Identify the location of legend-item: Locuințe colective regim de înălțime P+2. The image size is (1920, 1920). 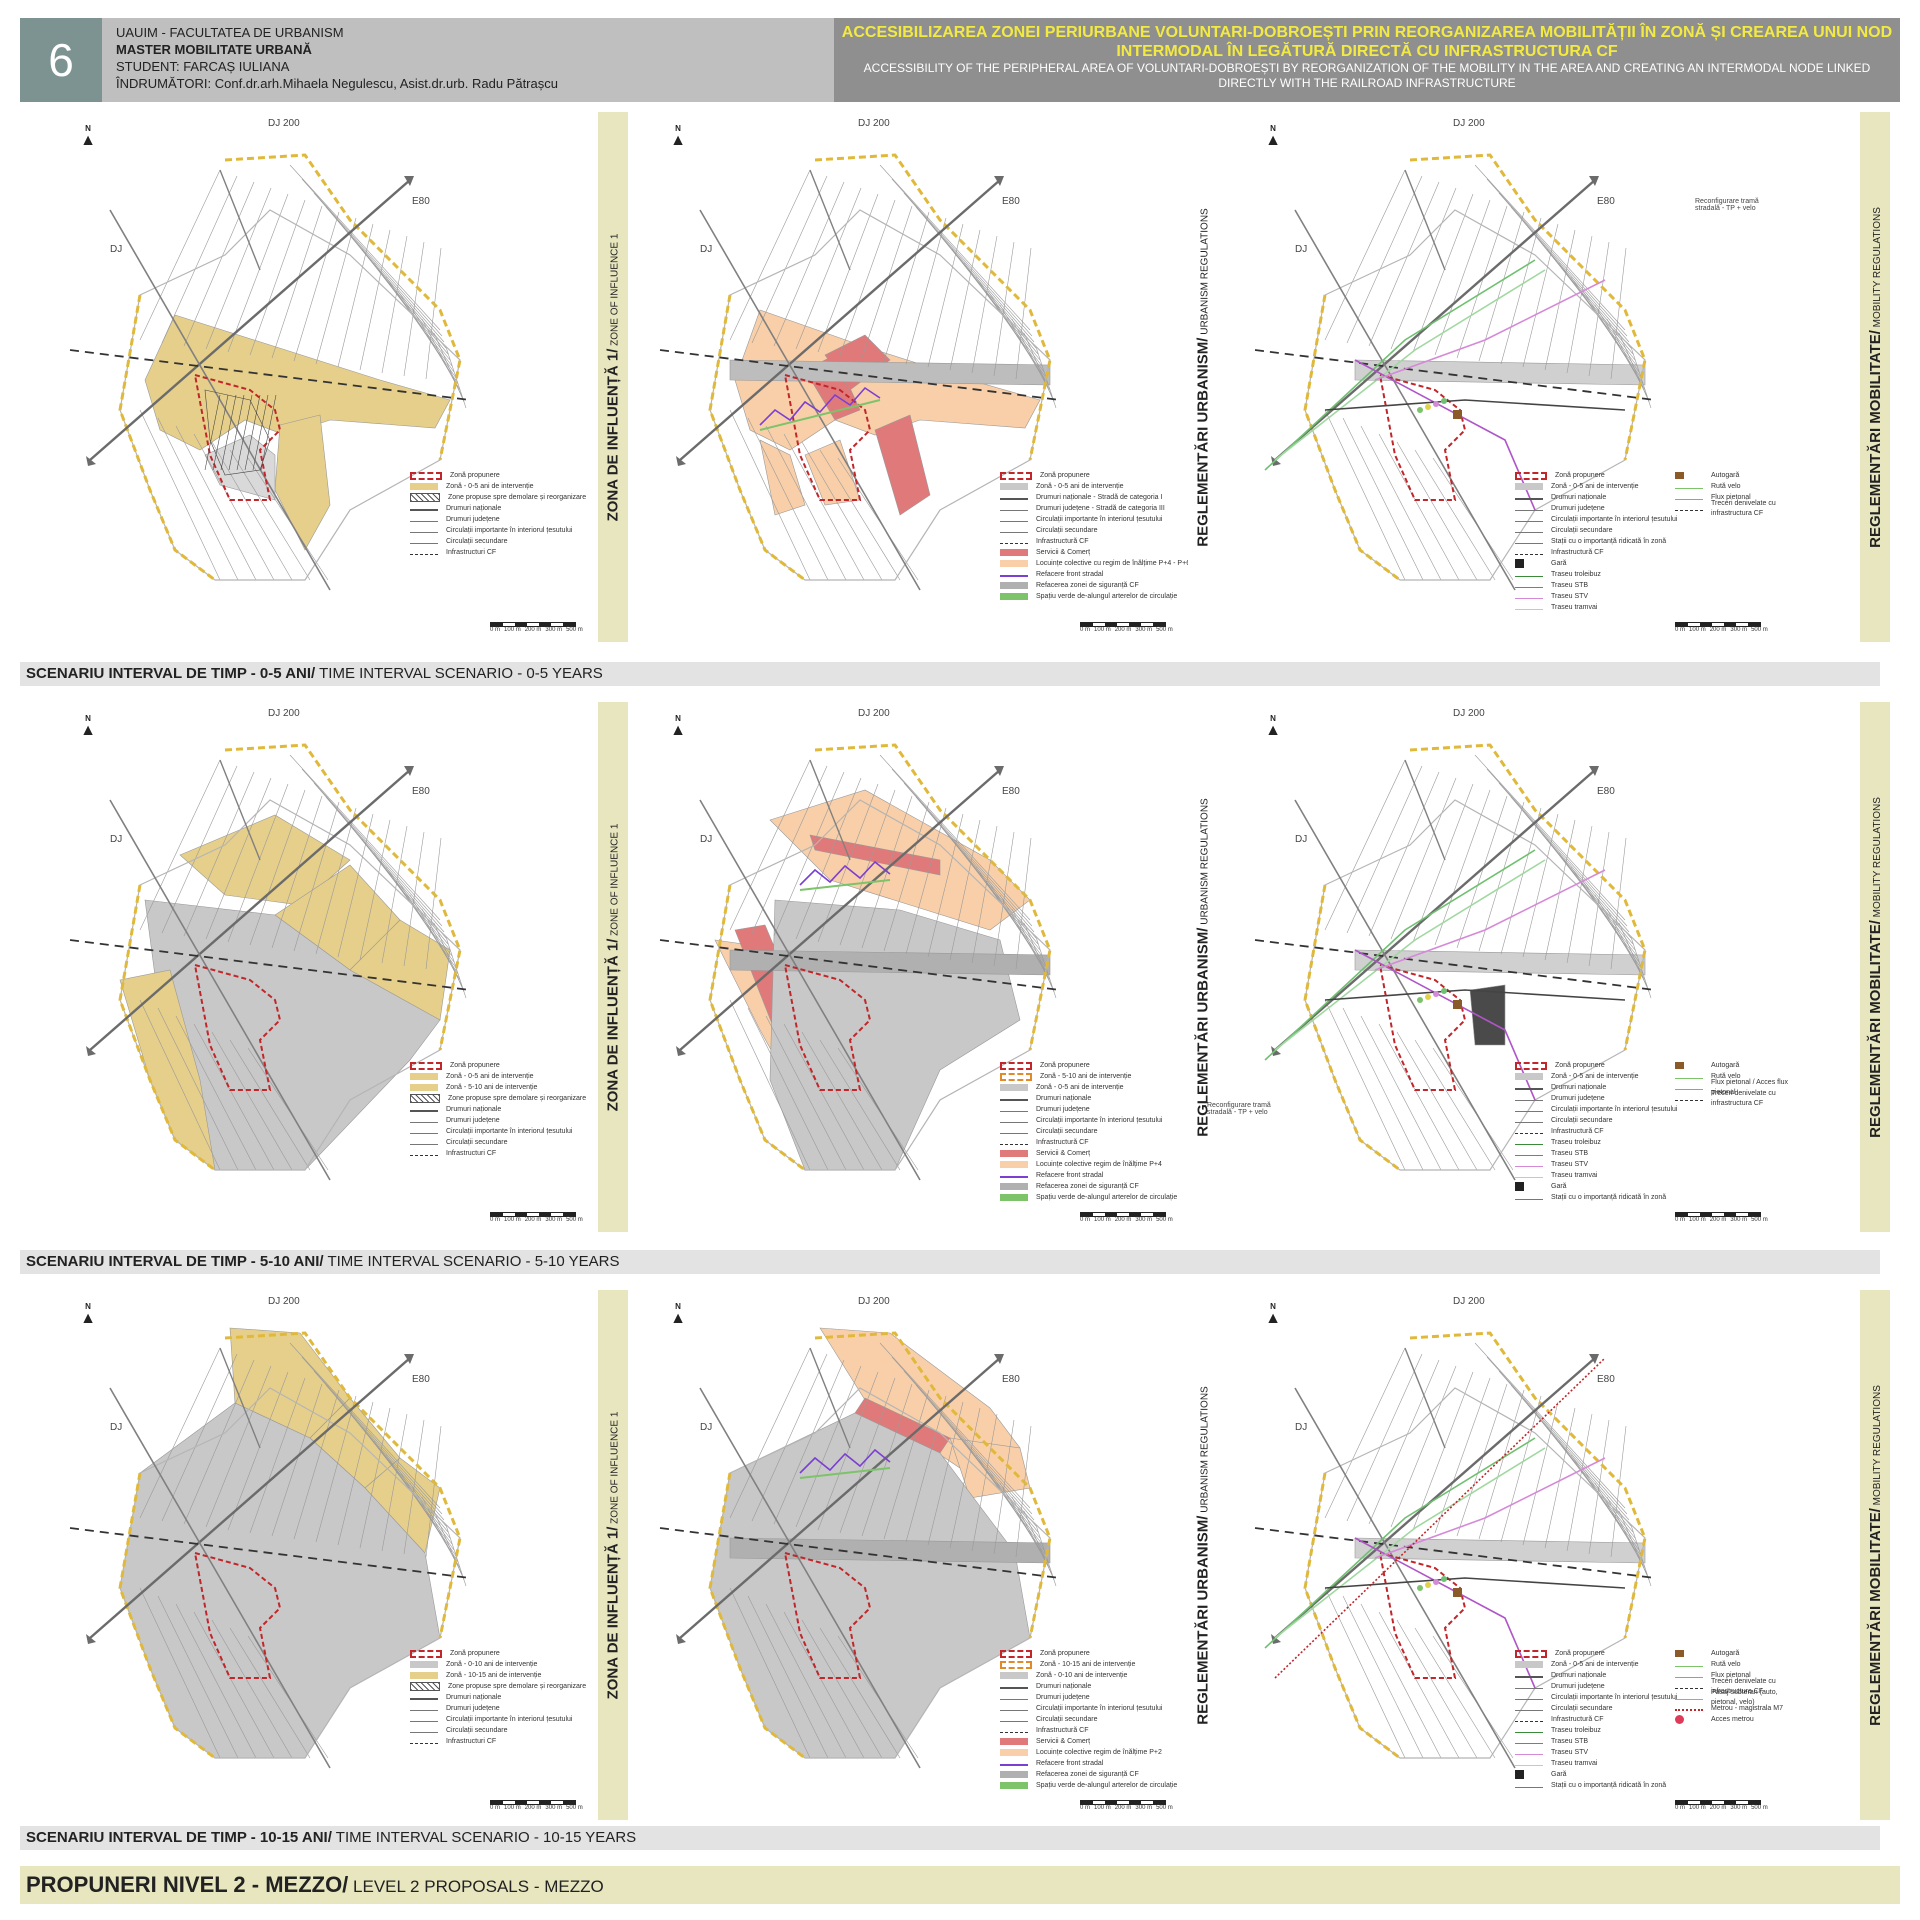
(1088, 1752).